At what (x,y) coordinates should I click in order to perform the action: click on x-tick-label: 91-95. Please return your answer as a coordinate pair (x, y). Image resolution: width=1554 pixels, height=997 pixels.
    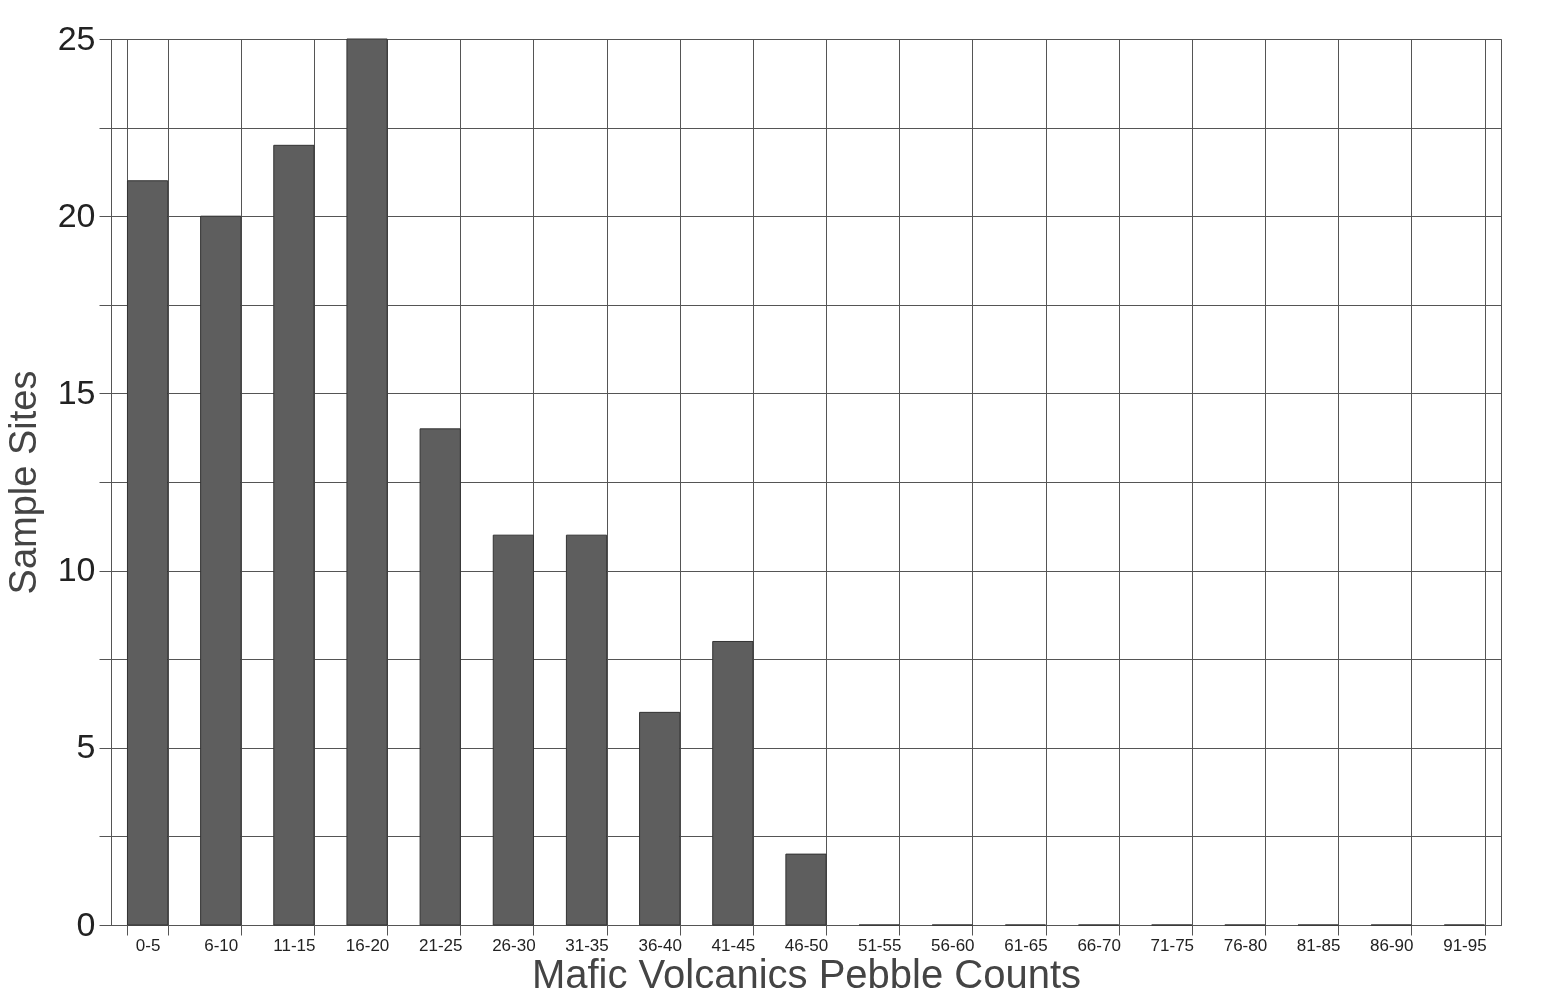
    Looking at the image, I should click on (1465, 945).